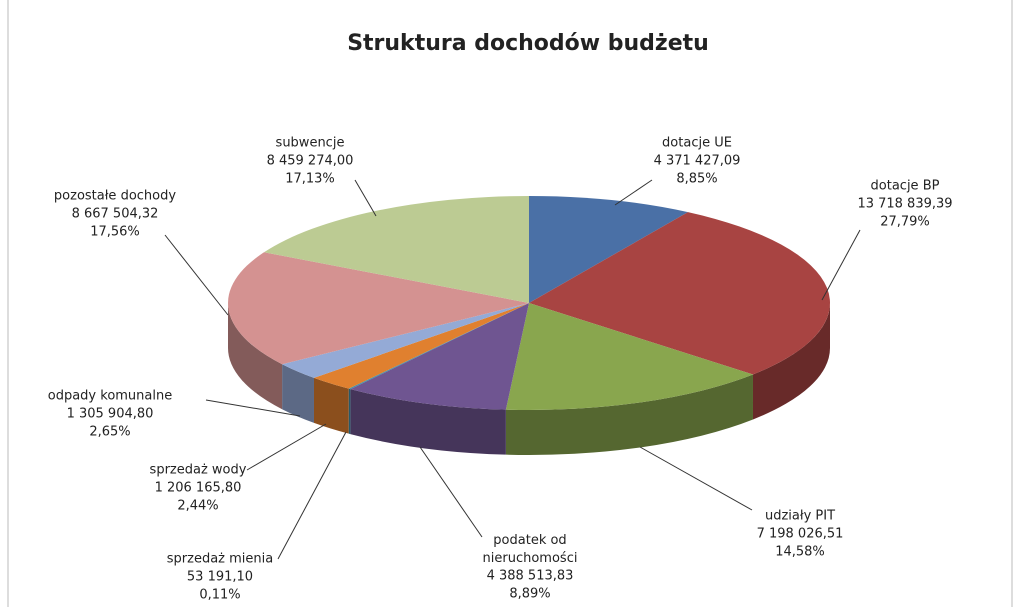 The height and width of the screenshot is (607, 1026). Describe the element at coordinates (529, 594) in the screenshot. I see `share-label: 8,89%` at that location.